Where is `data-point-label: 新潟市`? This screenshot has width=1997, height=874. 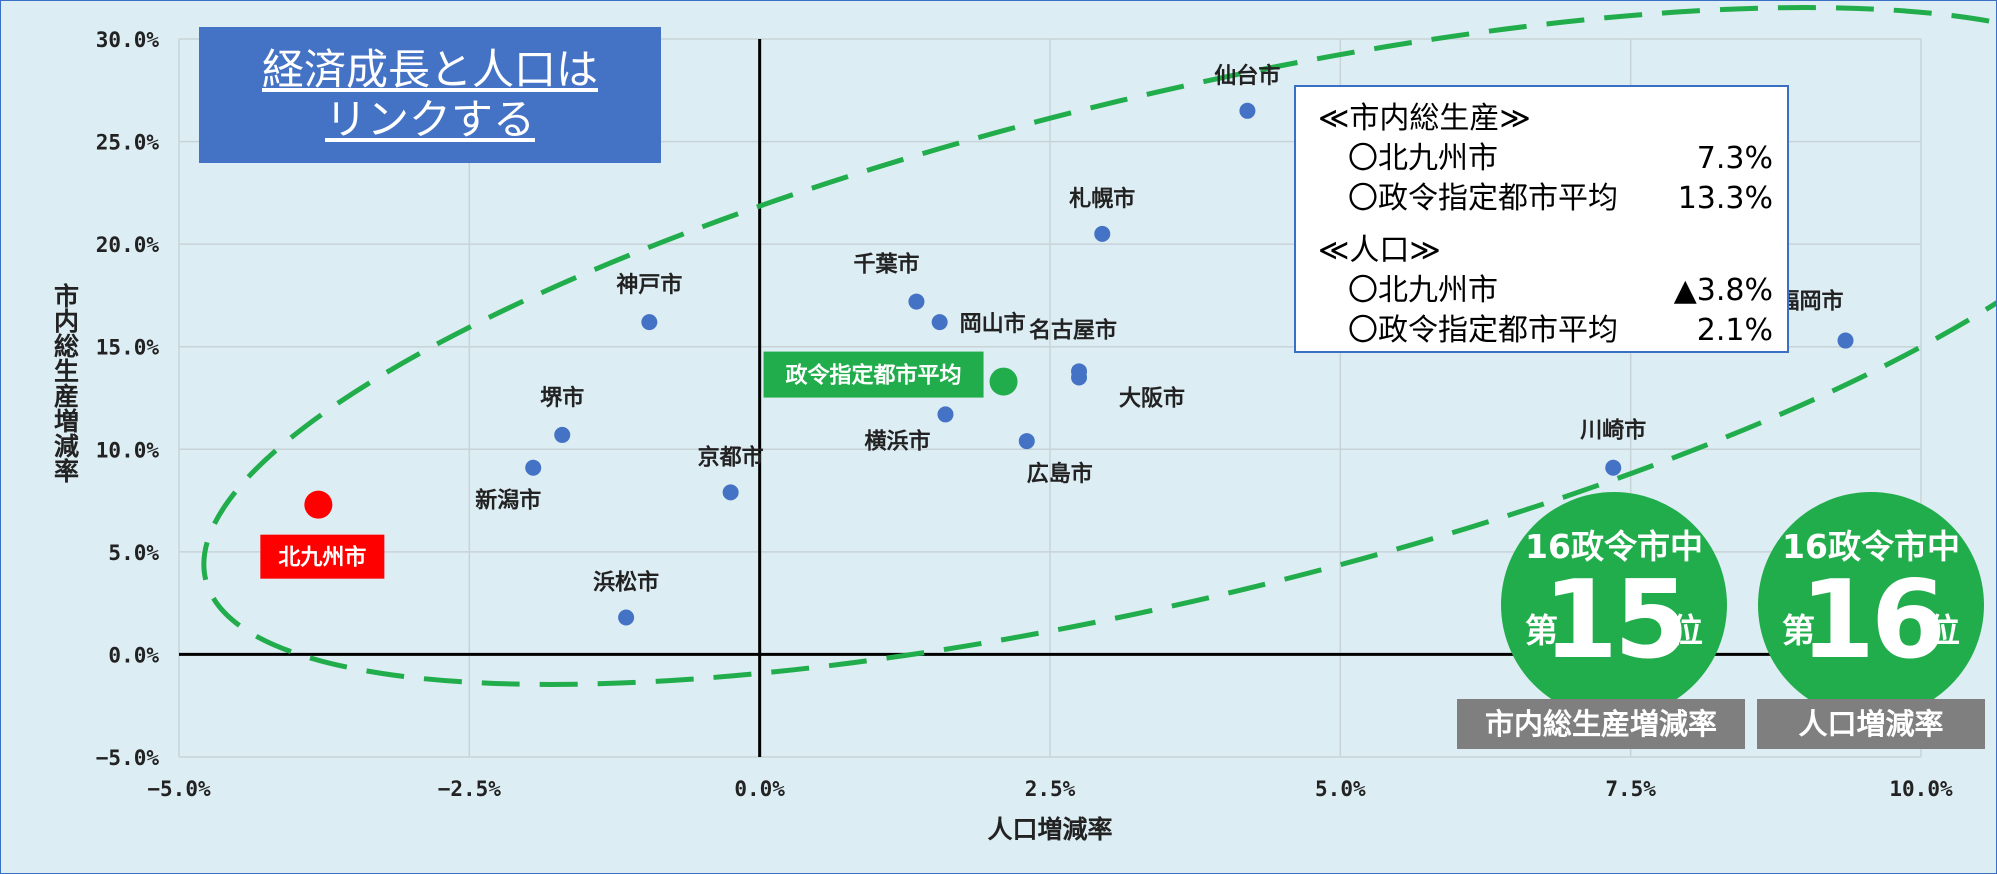
data-point-label: 新潟市 is located at coordinates (508, 501).